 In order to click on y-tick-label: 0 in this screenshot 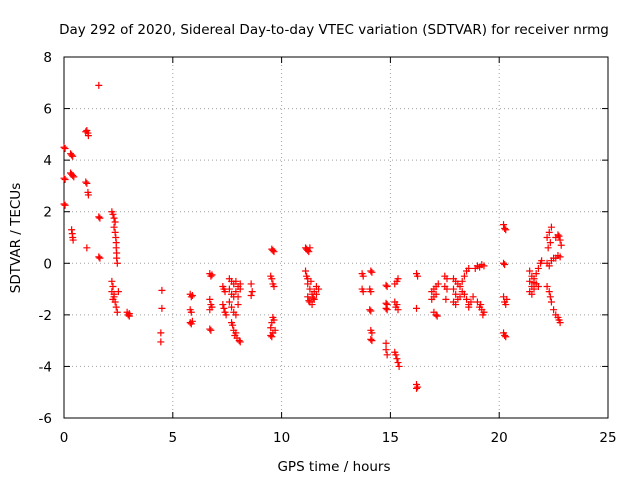, I will do `click(47, 264)`.